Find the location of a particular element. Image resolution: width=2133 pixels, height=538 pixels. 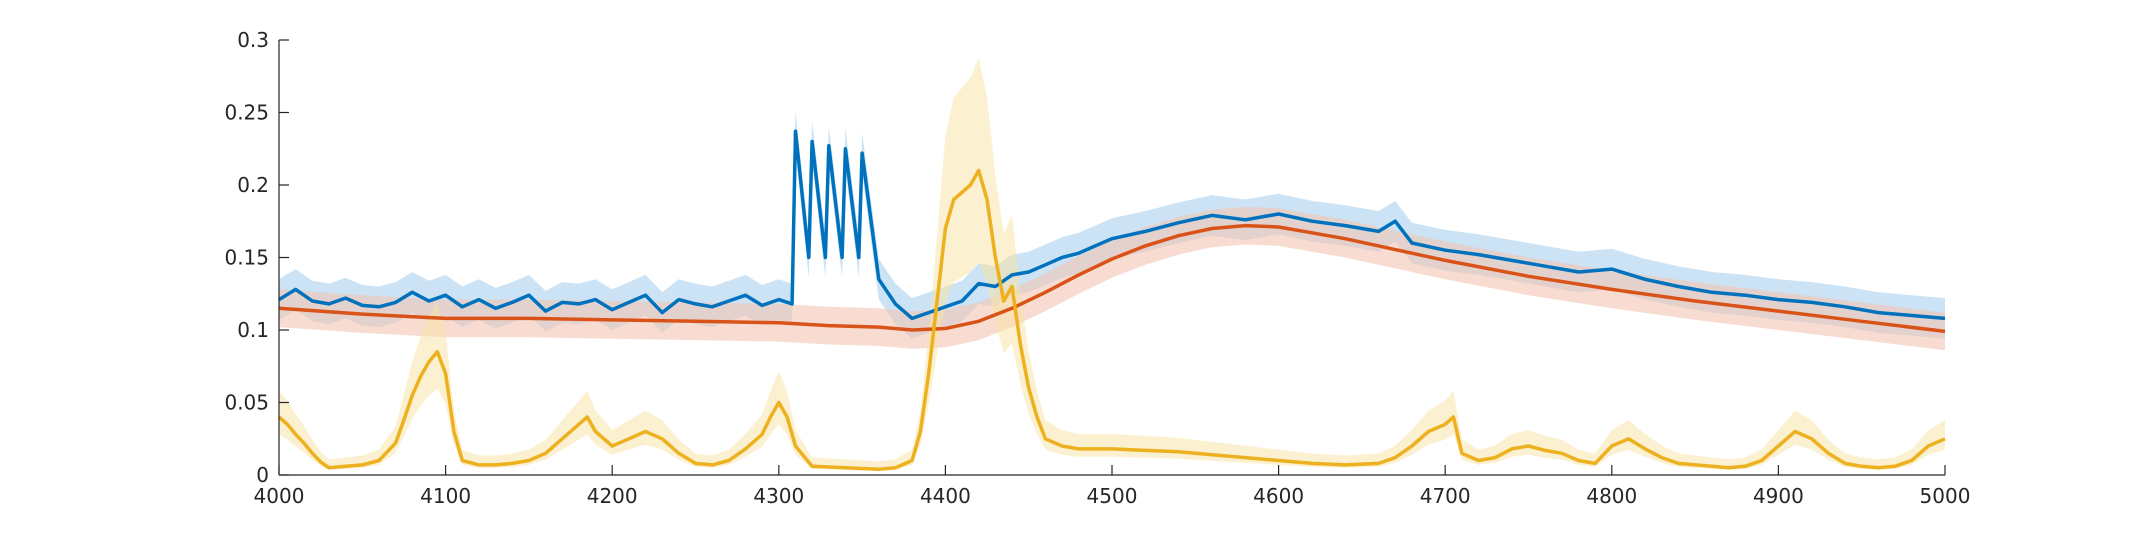

y-tick-label: 0.05 is located at coordinates (246, 403).